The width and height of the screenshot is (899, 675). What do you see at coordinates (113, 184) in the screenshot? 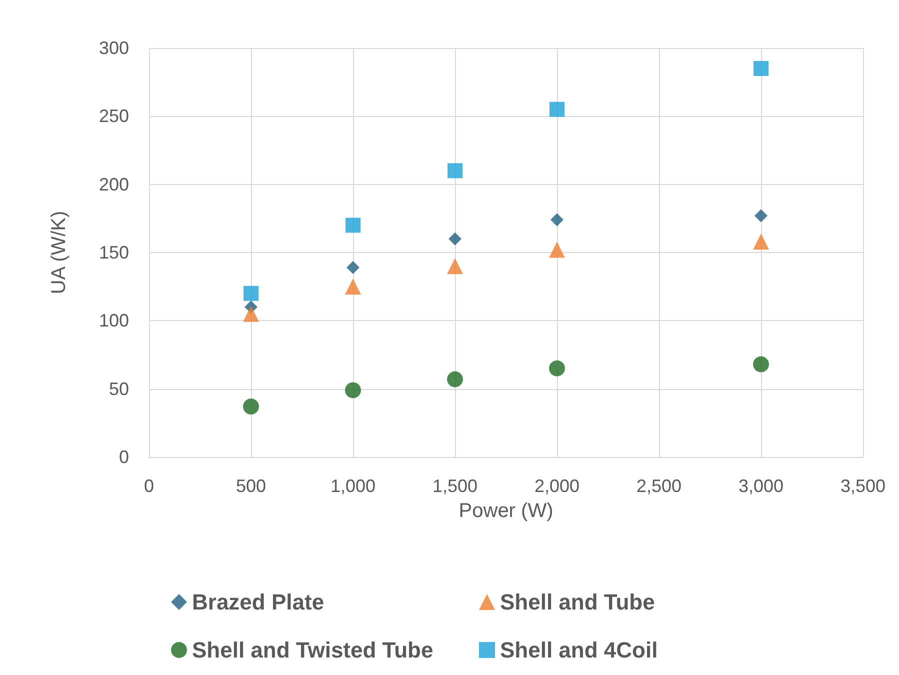
I see `y-tick-label: 200` at bounding box center [113, 184].